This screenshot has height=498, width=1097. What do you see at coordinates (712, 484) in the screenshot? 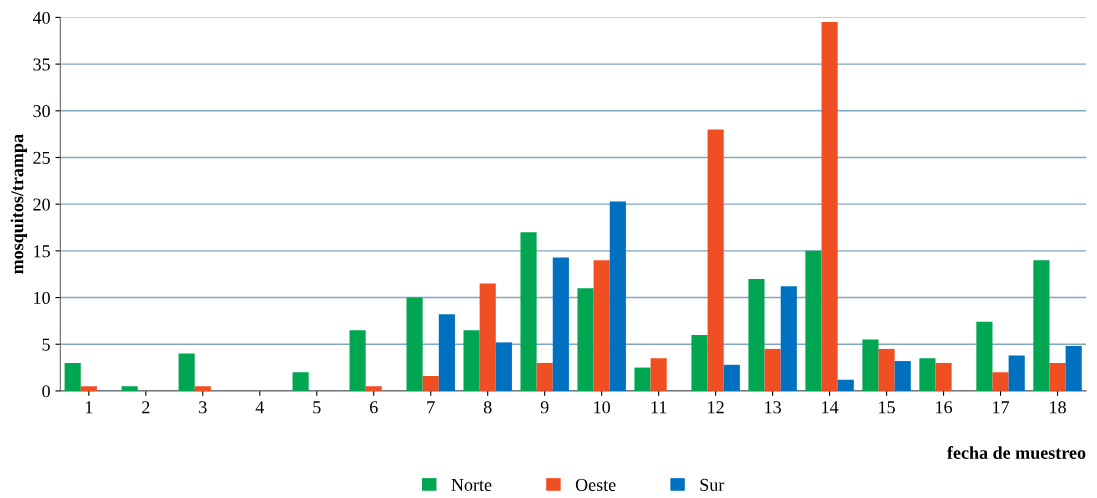
I see `legend-label: Sur` at bounding box center [712, 484].